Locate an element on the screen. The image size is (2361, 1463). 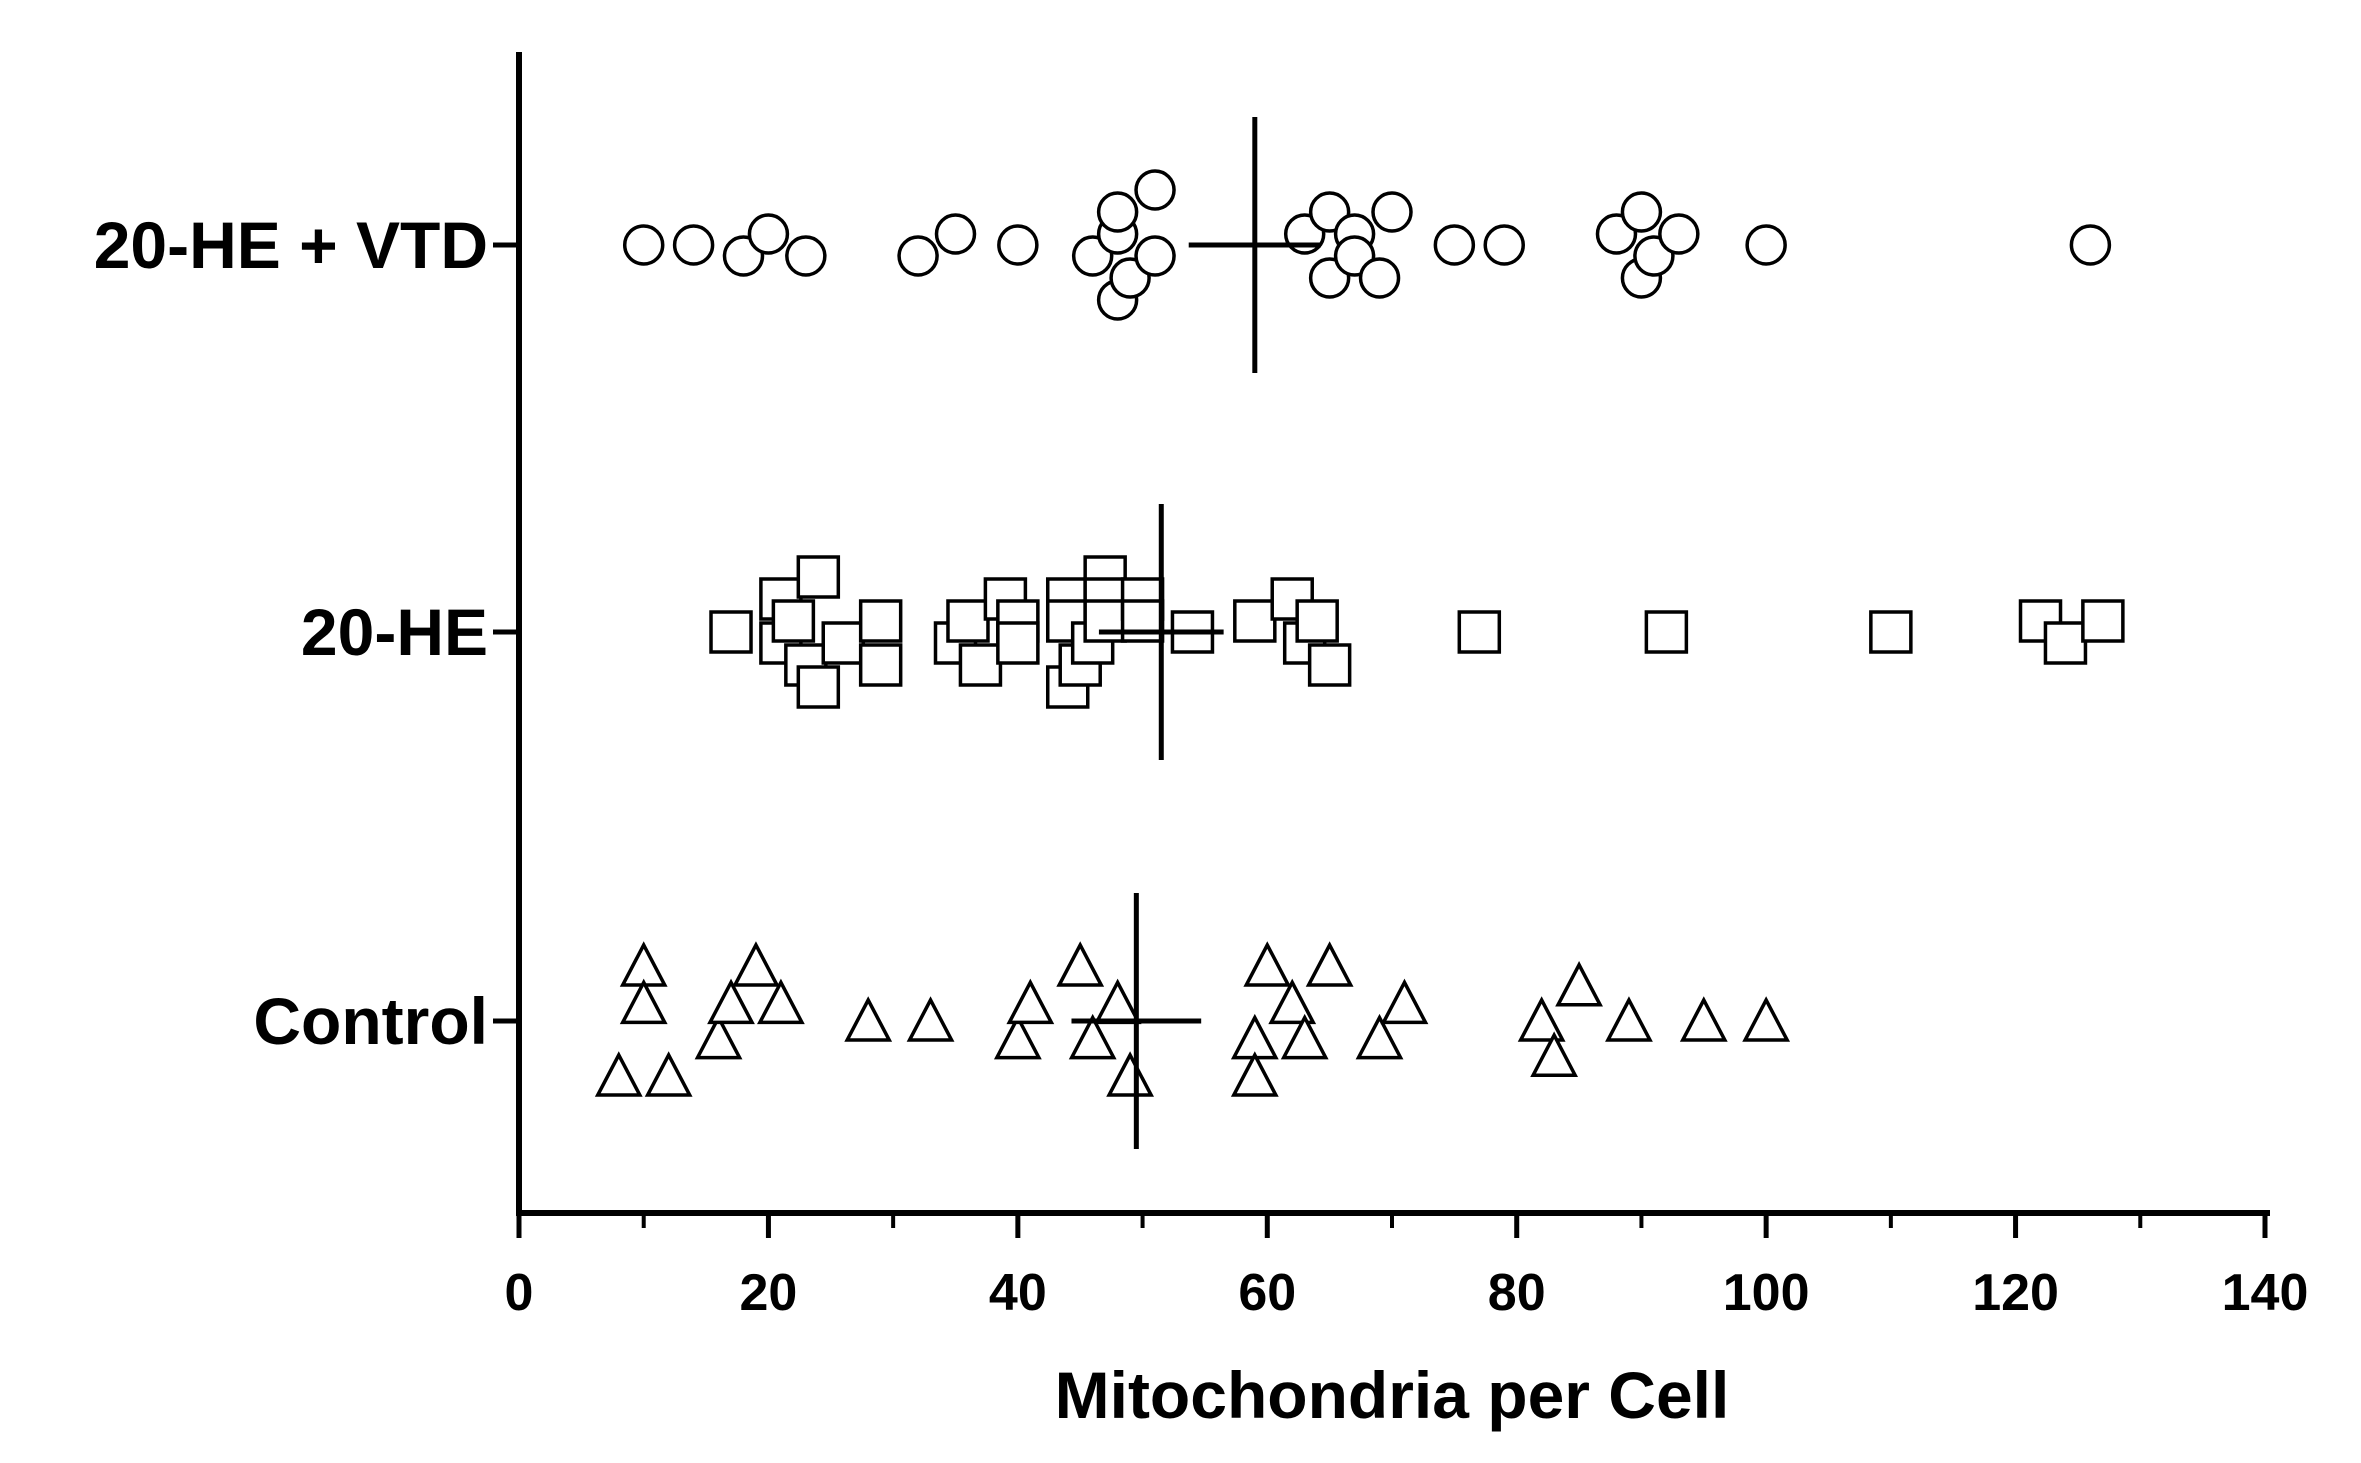
y-category-label: 20-HE + VTD is located at coordinates (291, 245).